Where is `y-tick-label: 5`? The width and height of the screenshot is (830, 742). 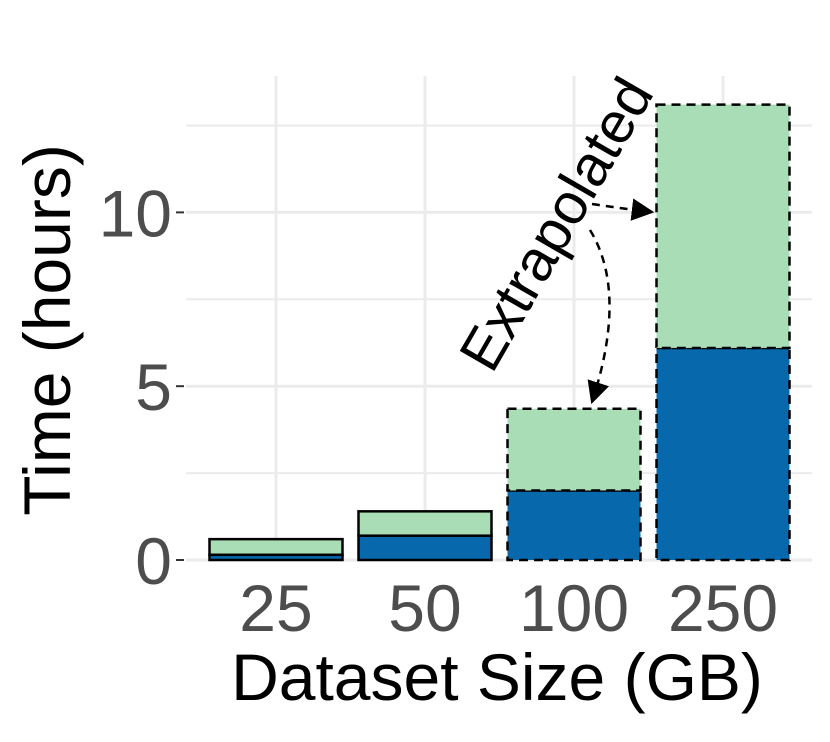
y-tick-label: 5 is located at coordinates (153, 387).